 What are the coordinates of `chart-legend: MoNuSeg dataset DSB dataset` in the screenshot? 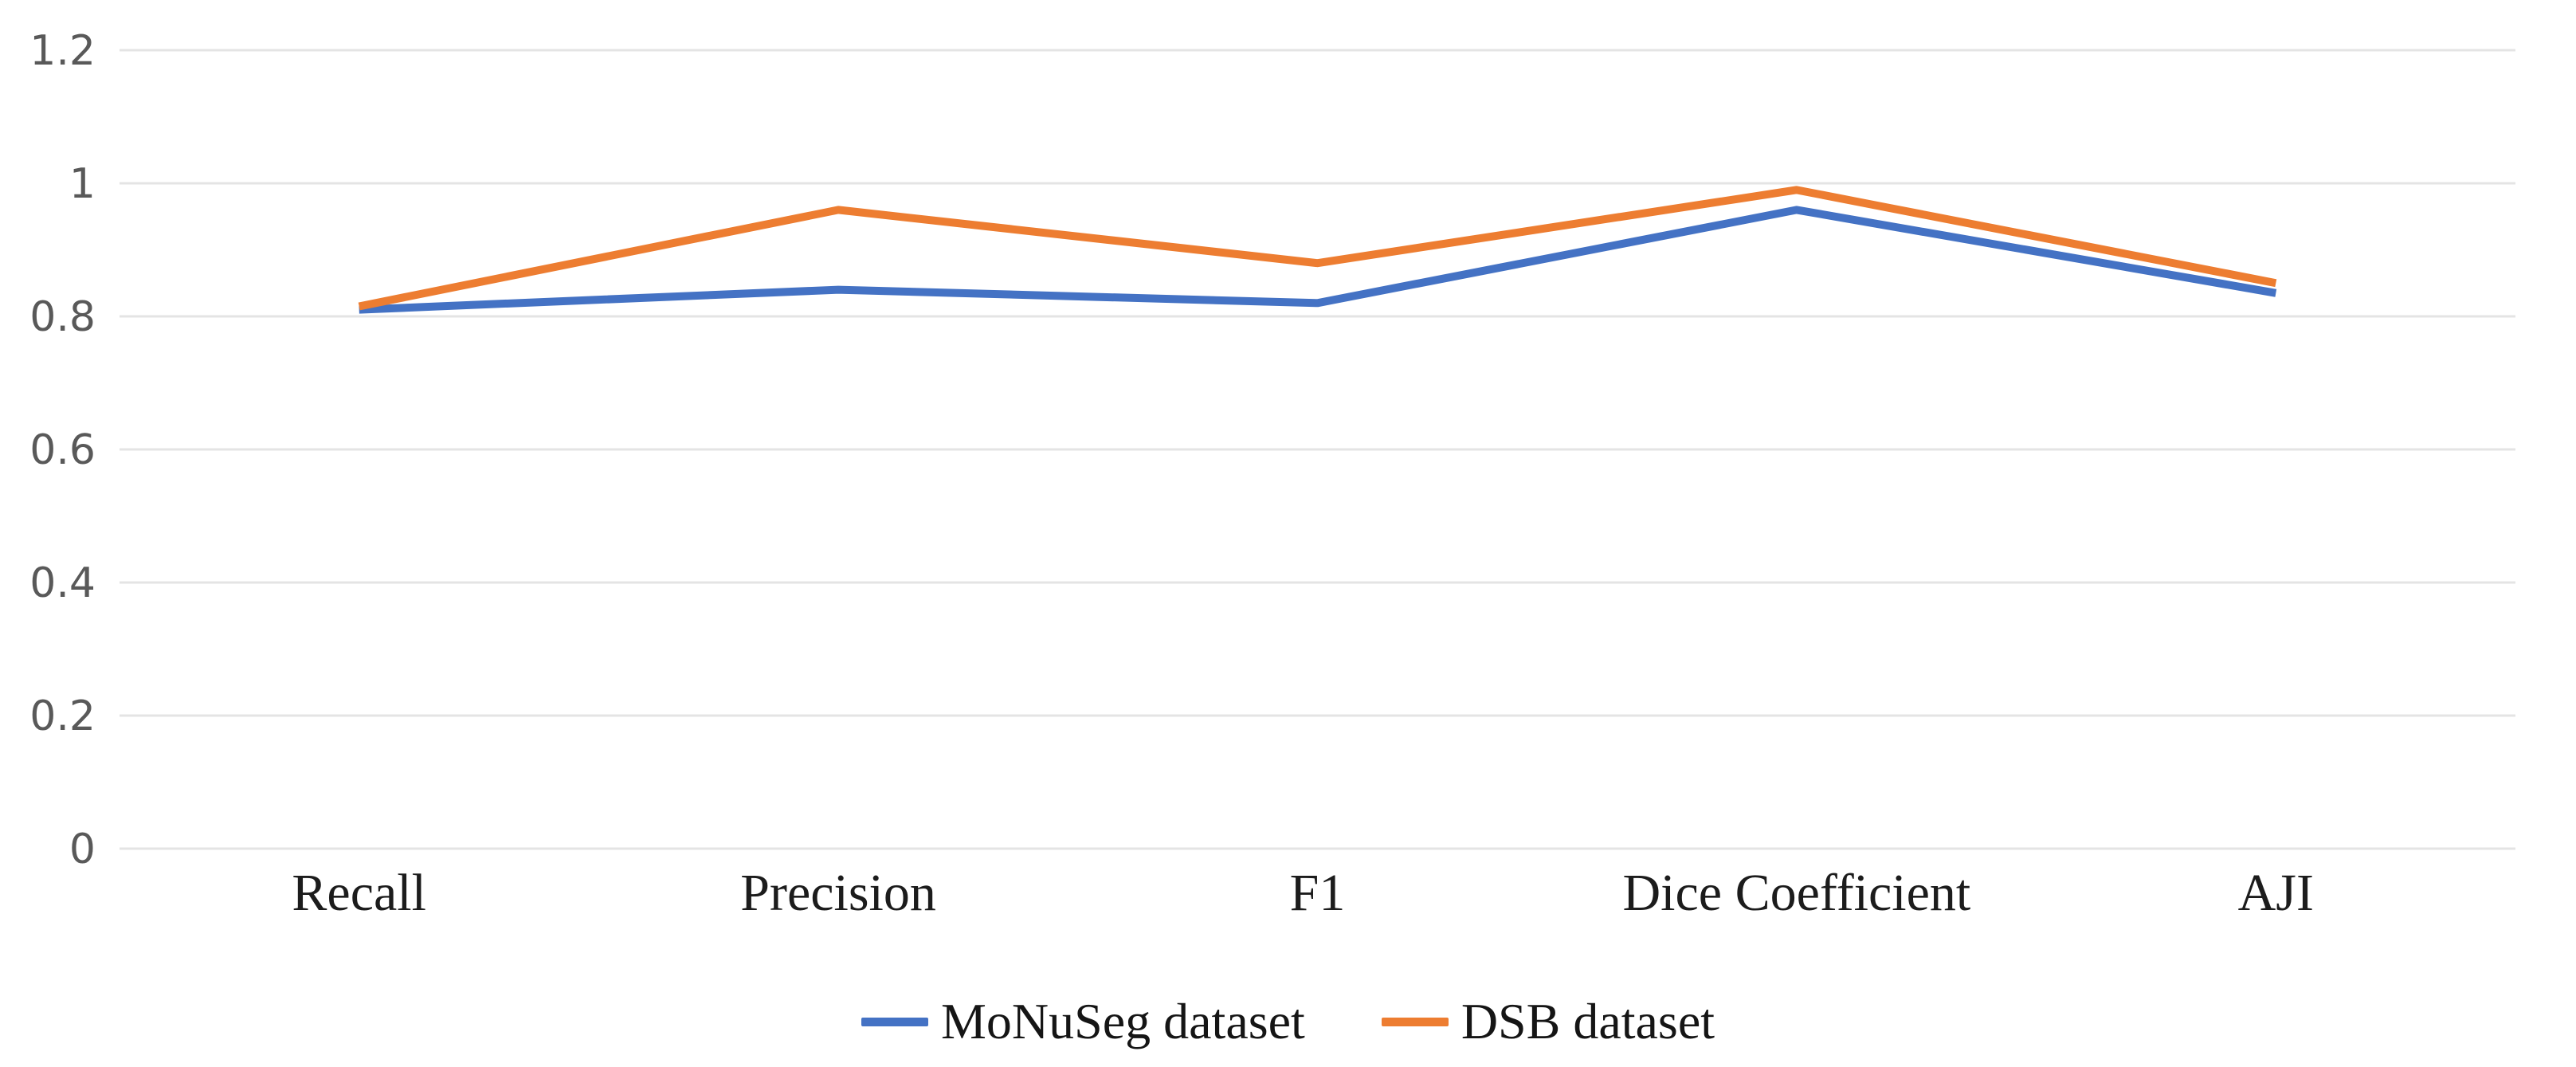 It's located at (1288, 1021).